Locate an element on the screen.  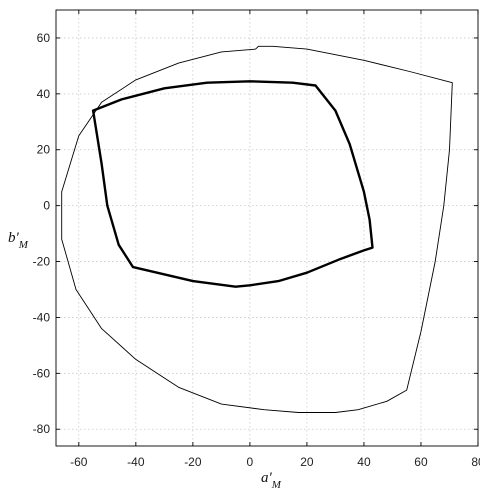
y-tick-label-0: -80 is located at coordinates (42, 429).